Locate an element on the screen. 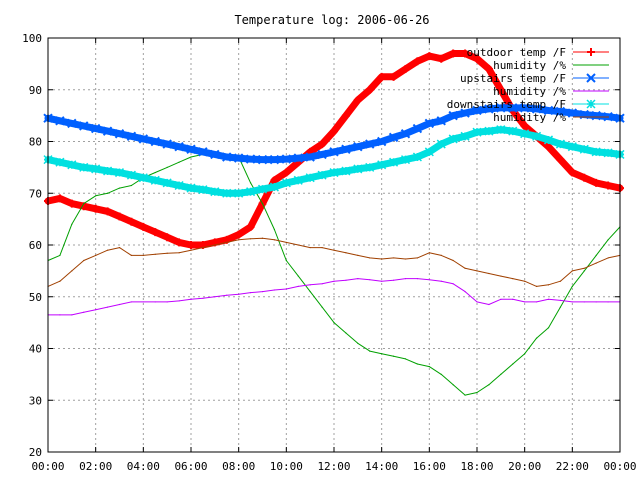 Image resolution: width=640 pixels, height=480 pixels. x-tick-label: 14:00 is located at coordinates (381, 466).